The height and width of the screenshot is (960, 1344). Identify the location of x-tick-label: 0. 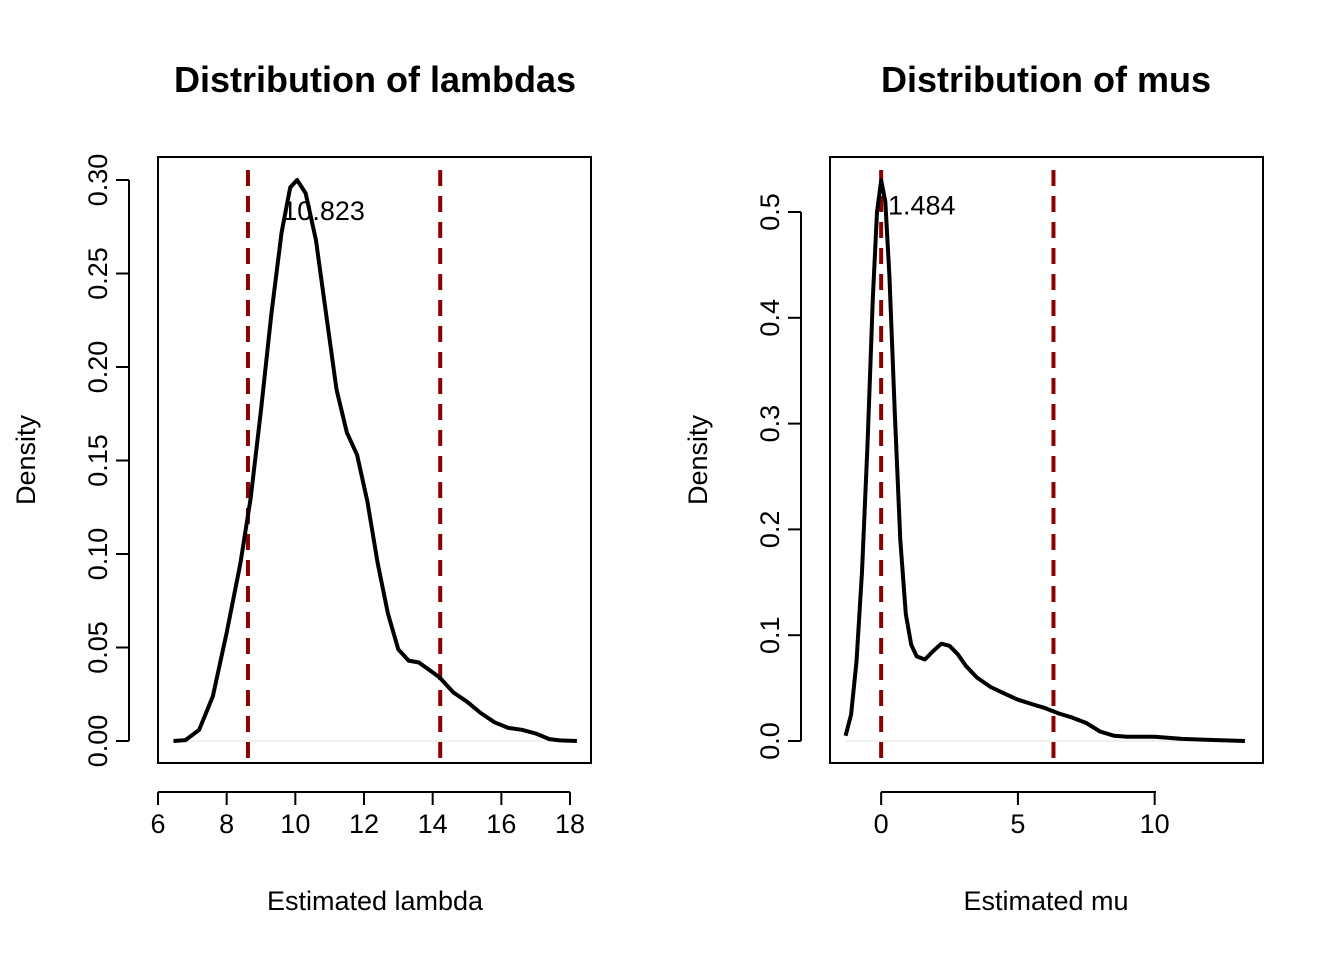
(881, 824).